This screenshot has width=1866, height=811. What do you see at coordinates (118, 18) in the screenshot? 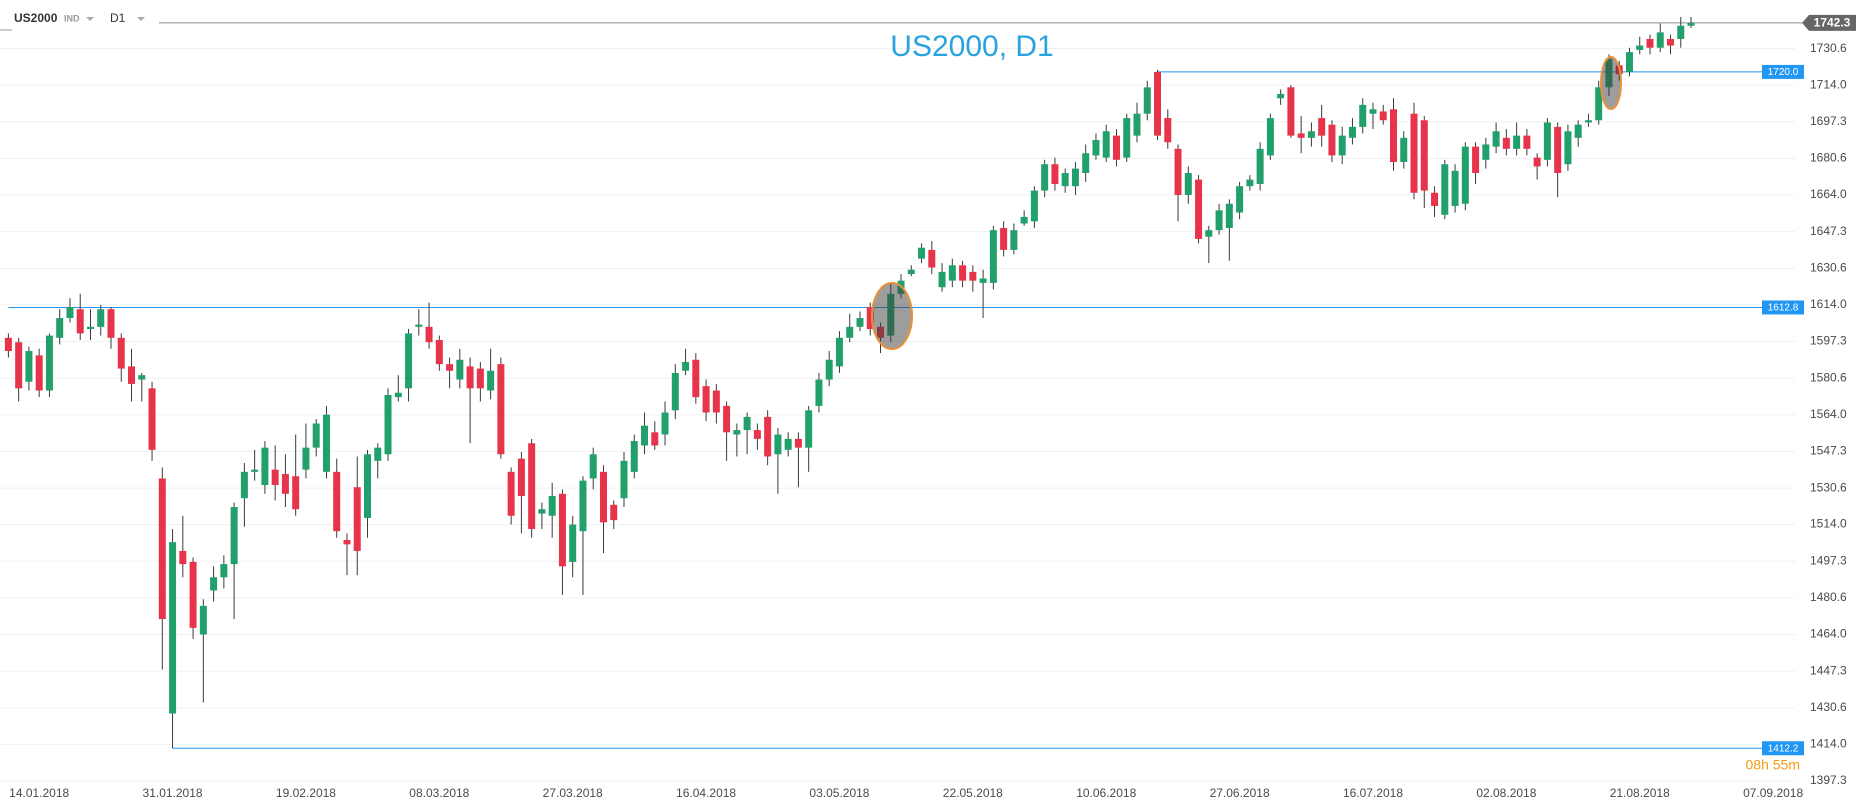
I see `timeframe: D1` at bounding box center [118, 18].